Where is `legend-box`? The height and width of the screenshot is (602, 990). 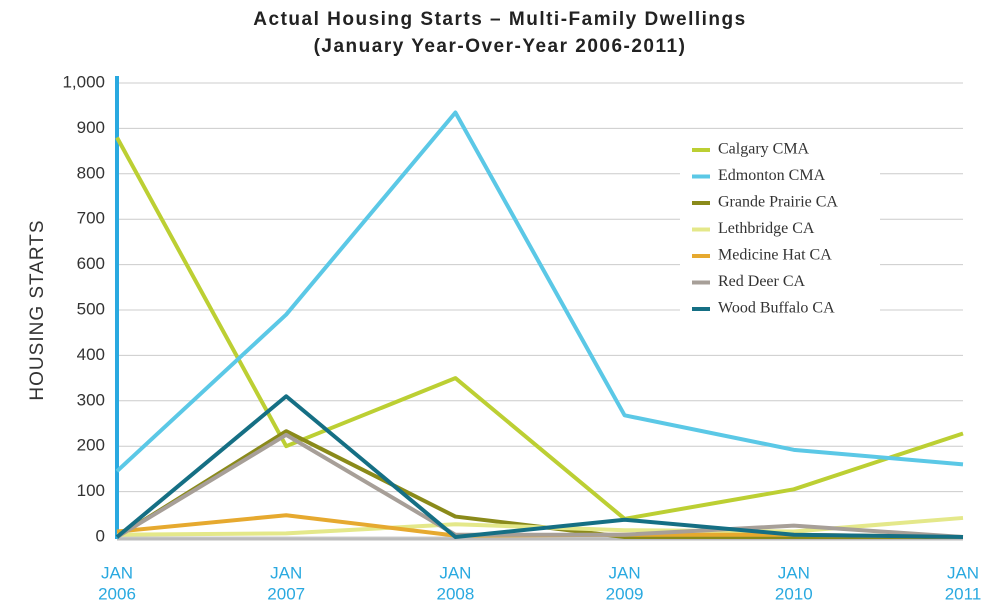
legend-box is located at coordinates (780, 227).